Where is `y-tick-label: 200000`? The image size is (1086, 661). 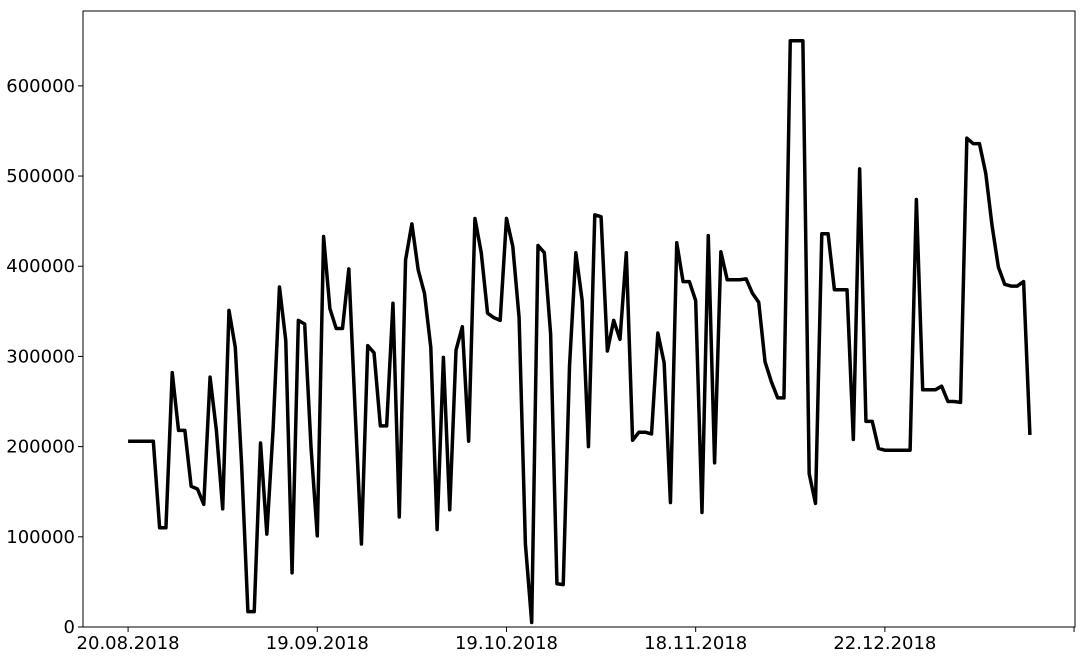 y-tick-label: 200000 is located at coordinates (40, 447).